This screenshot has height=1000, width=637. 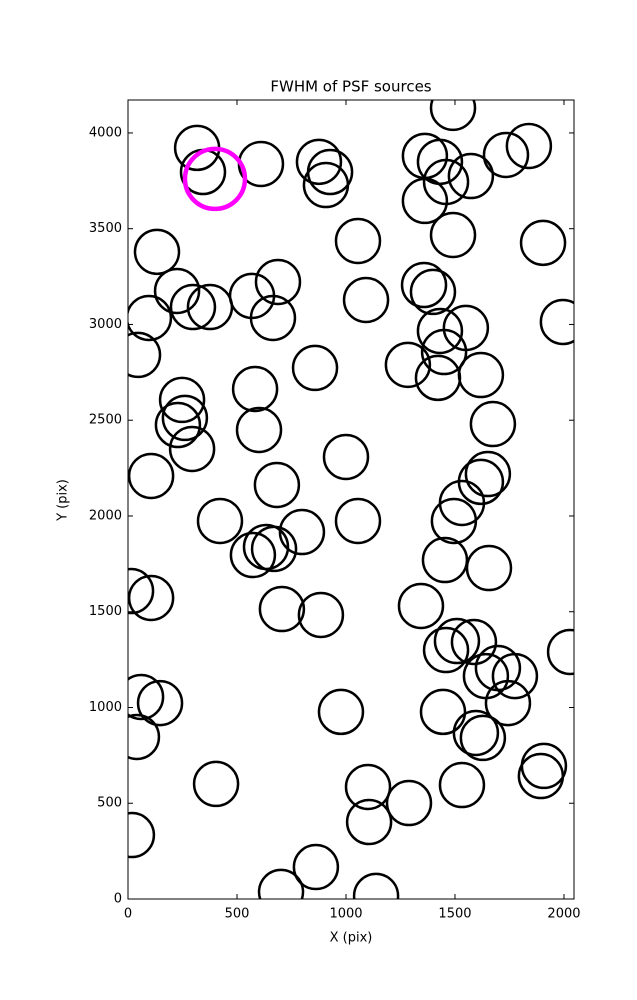 What do you see at coordinates (109, 803) in the screenshot?
I see `y-tick-label: 500` at bounding box center [109, 803].